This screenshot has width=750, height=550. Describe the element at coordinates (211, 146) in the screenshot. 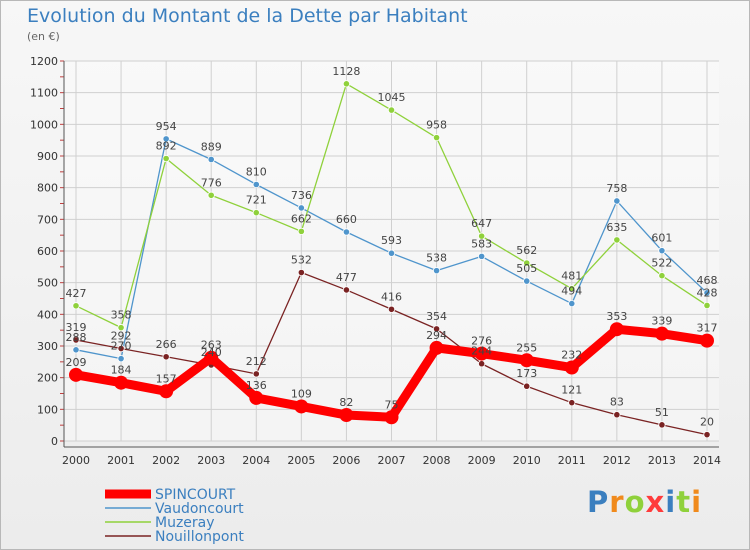

I see `data-label-vaudoncourt: 889` at that location.